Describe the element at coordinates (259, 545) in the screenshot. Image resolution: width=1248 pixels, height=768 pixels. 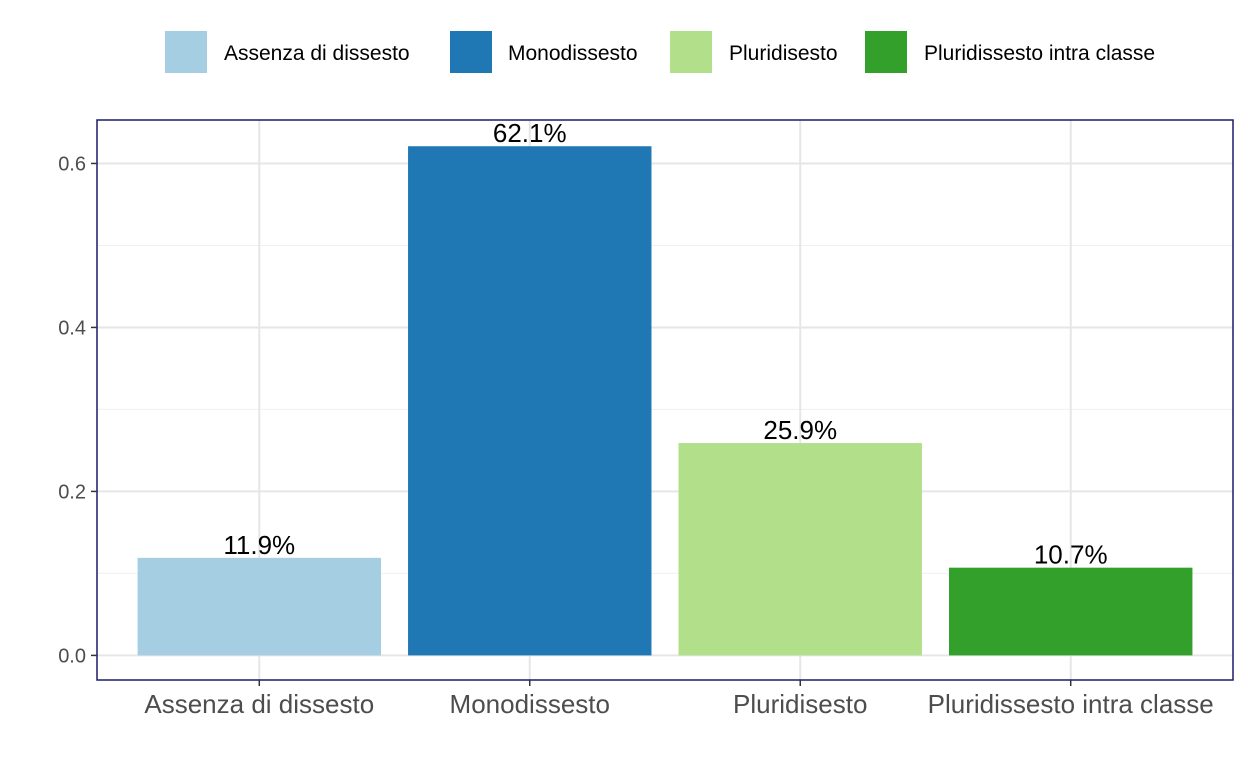
I see `data-label: 11.9%` at that location.